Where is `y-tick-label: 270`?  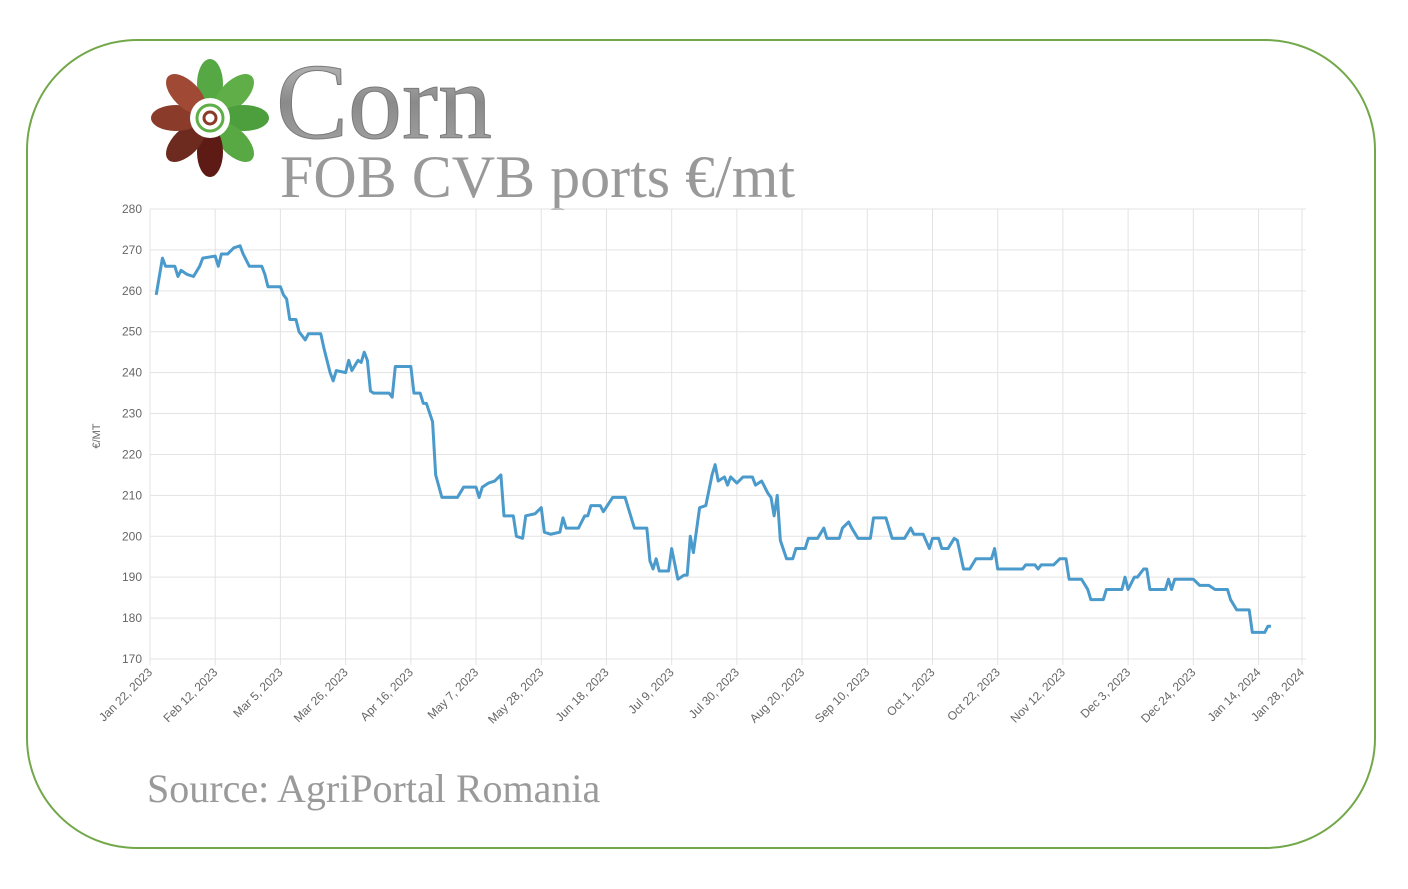 y-tick-label: 270 is located at coordinates (132, 250).